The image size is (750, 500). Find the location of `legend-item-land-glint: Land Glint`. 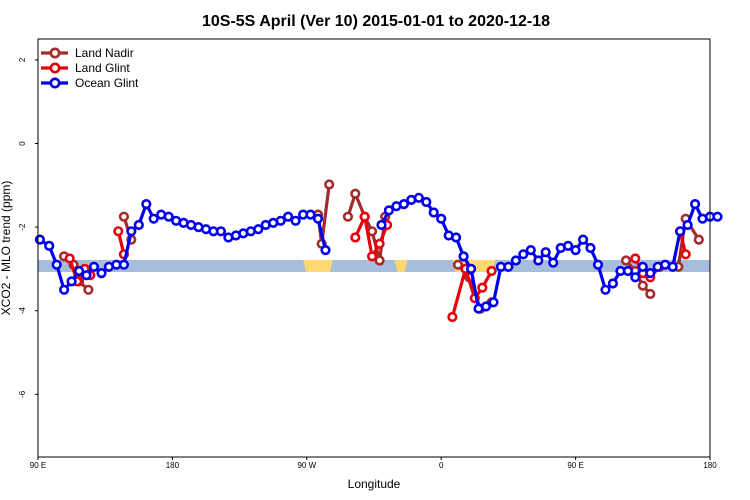

legend-item-land-glint: Land Glint is located at coordinates (85, 68).